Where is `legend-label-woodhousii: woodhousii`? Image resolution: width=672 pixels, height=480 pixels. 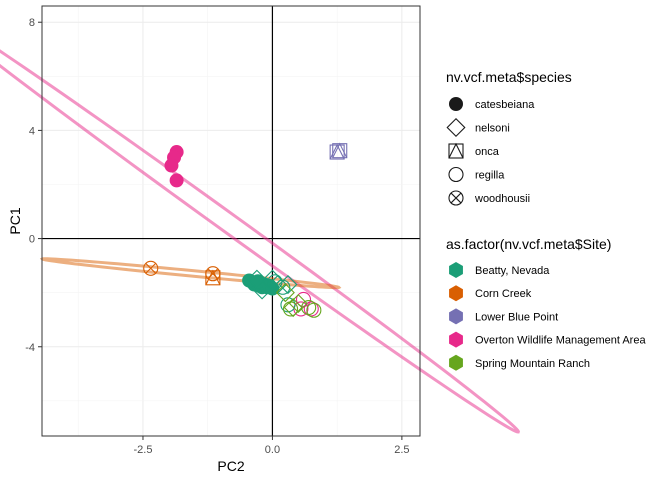
legend-label-woodhousii: woodhousii is located at coordinates (502, 199).